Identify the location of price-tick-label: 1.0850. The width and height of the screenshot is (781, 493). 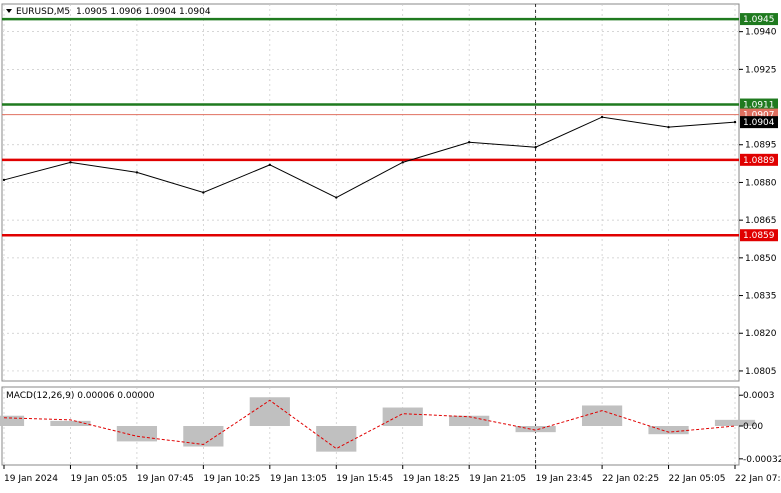
(761, 259).